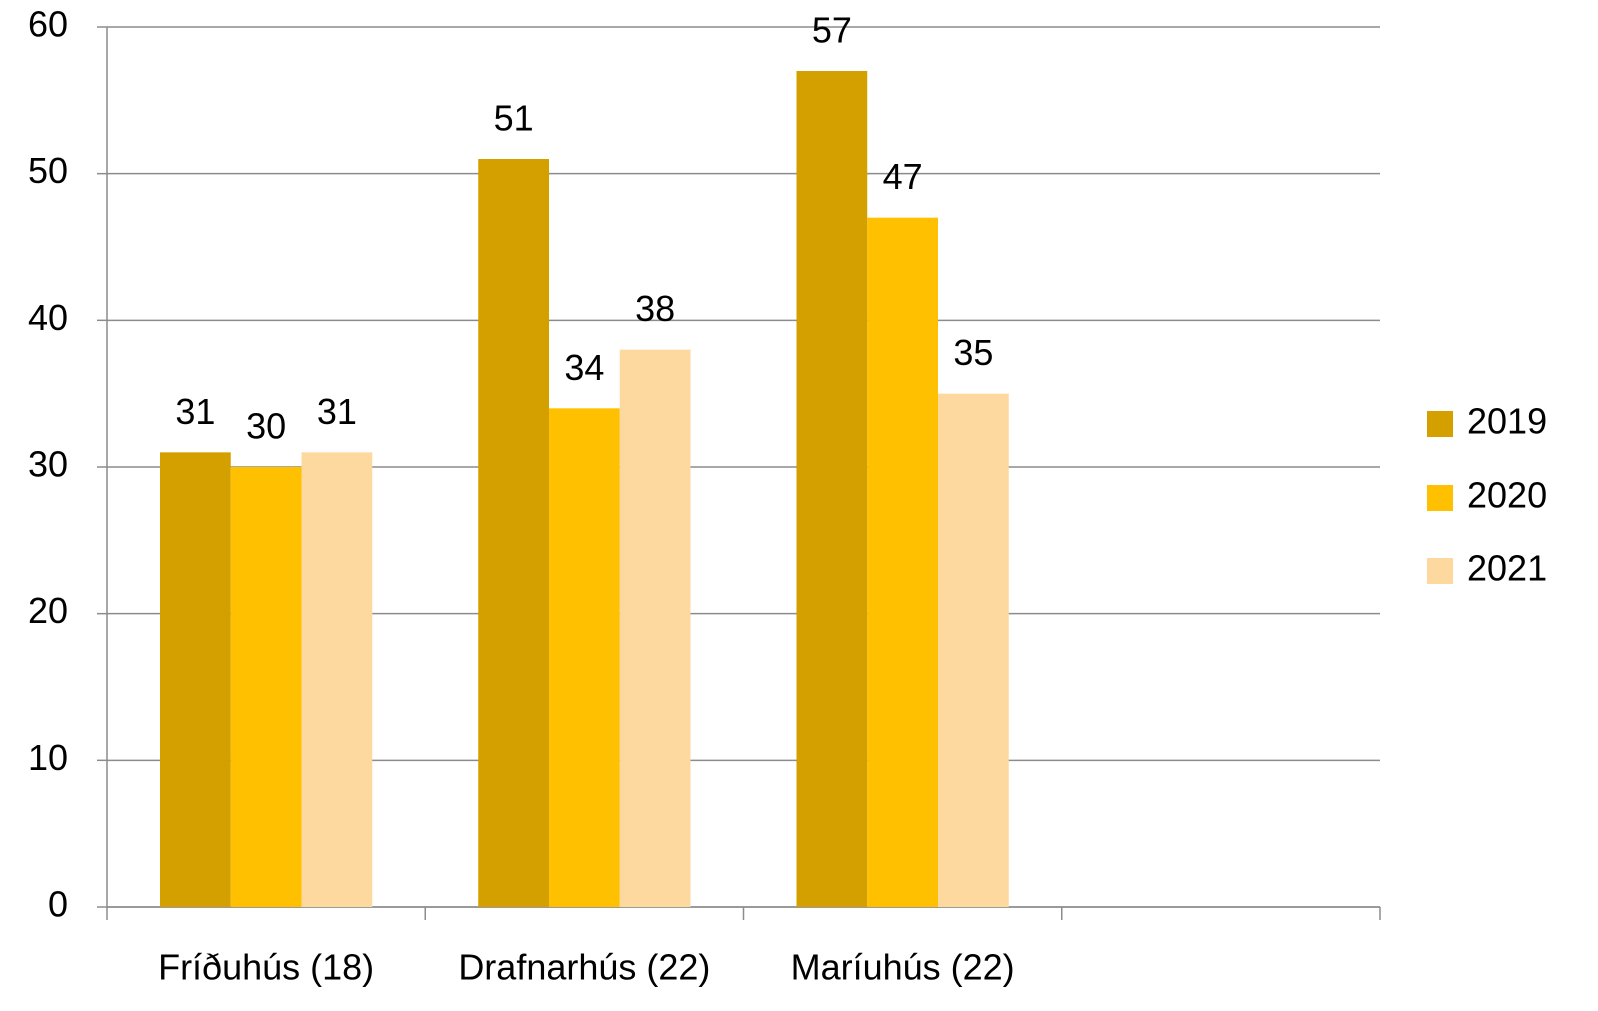  I want to click on value-label: 47, so click(903, 176).